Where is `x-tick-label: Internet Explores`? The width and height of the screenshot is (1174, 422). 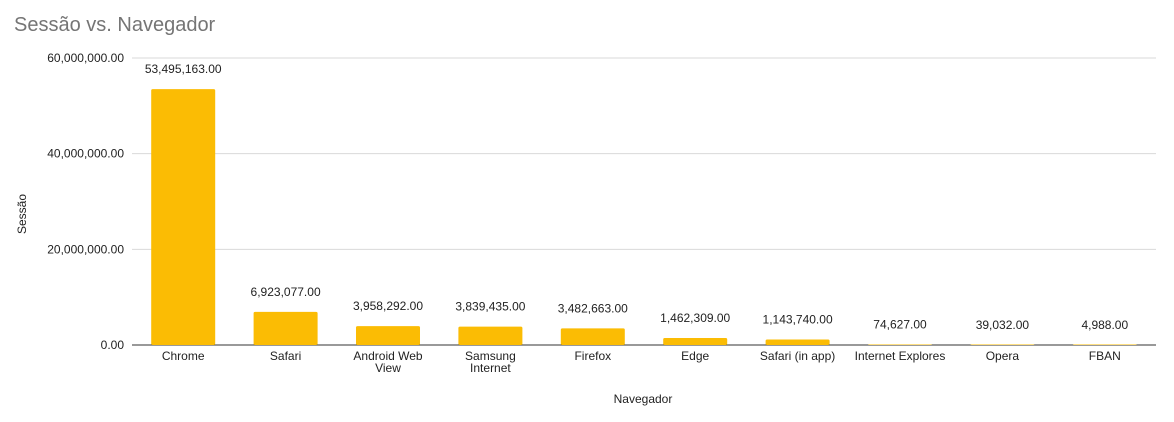
x-tick-label: Internet Explores is located at coordinates (900, 356).